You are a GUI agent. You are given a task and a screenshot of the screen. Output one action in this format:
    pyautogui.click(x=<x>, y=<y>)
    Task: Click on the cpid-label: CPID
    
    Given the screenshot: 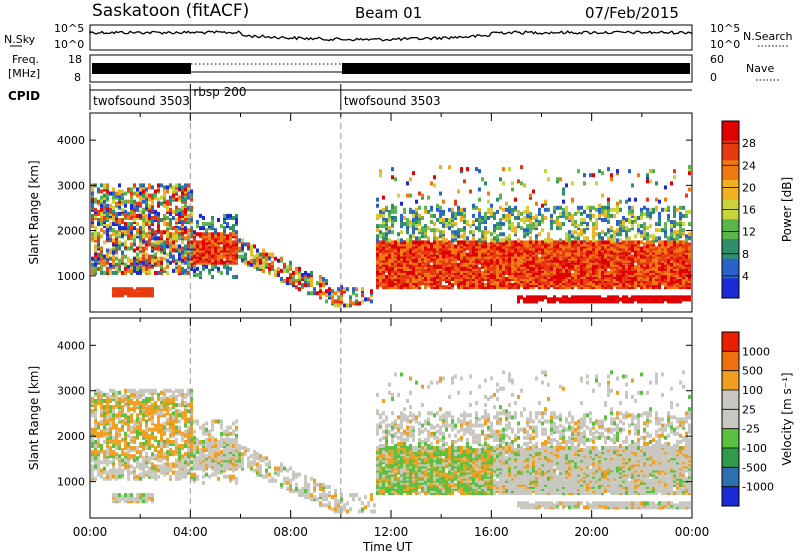 What is the action you would take?
    pyautogui.click(x=24, y=96)
    